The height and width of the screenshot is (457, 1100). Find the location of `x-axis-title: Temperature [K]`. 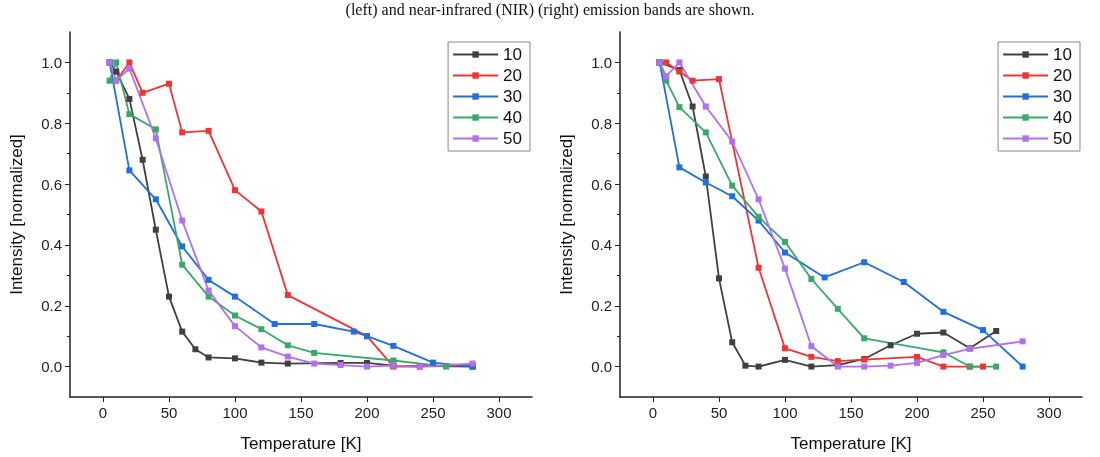

x-axis-title: Temperature [K] is located at coordinates (851, 443).